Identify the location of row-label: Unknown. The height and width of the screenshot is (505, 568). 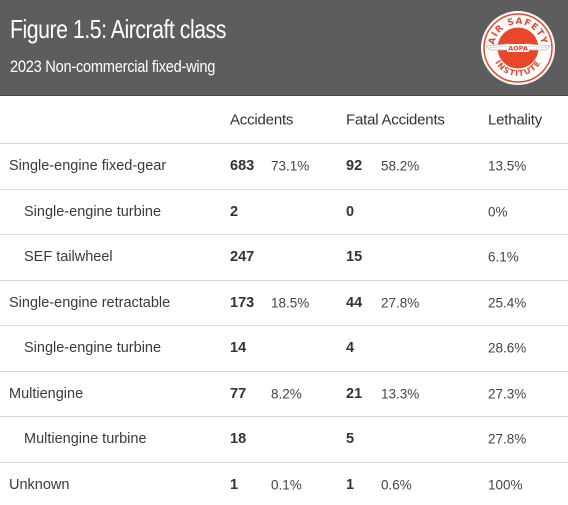
(39, 485).